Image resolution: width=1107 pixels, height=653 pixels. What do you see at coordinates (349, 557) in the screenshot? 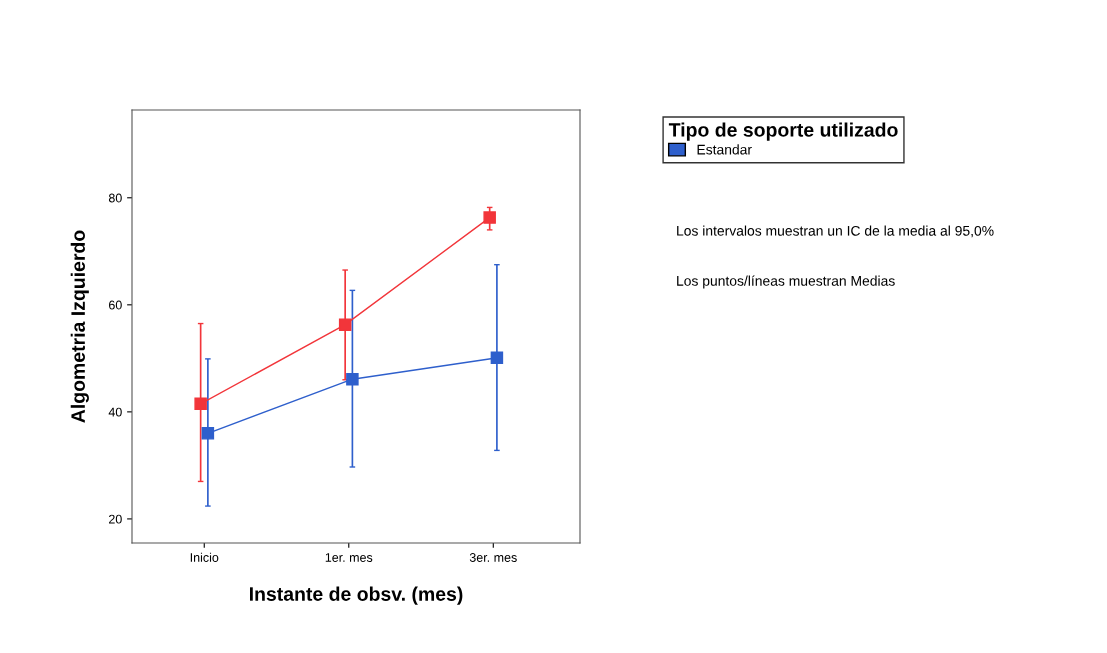
I see `x-tick-label: 1er. mes` at bounding box center [349, 557].